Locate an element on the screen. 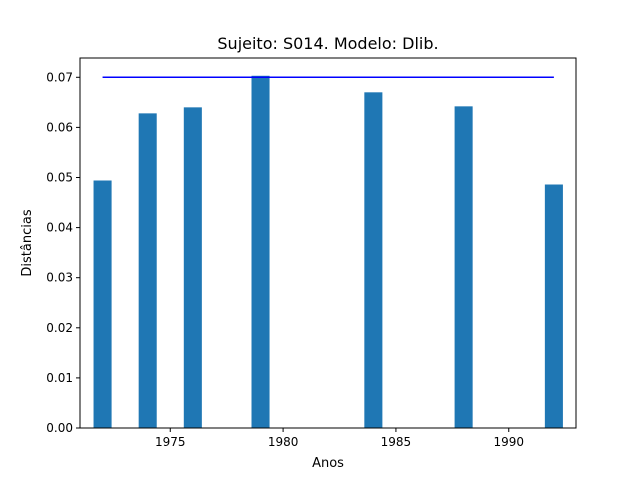  bar-1984 is located at coordinates (373, 260).